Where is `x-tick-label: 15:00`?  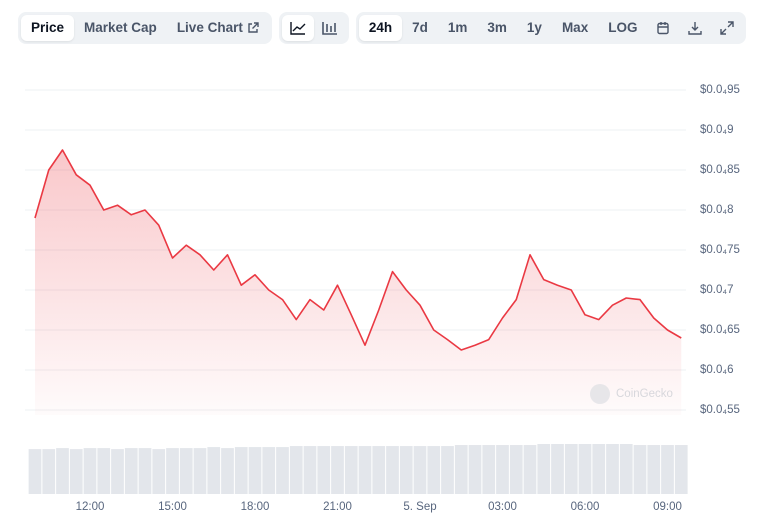 x-tick-label: 15:00 is located at coordinates (172, 507).